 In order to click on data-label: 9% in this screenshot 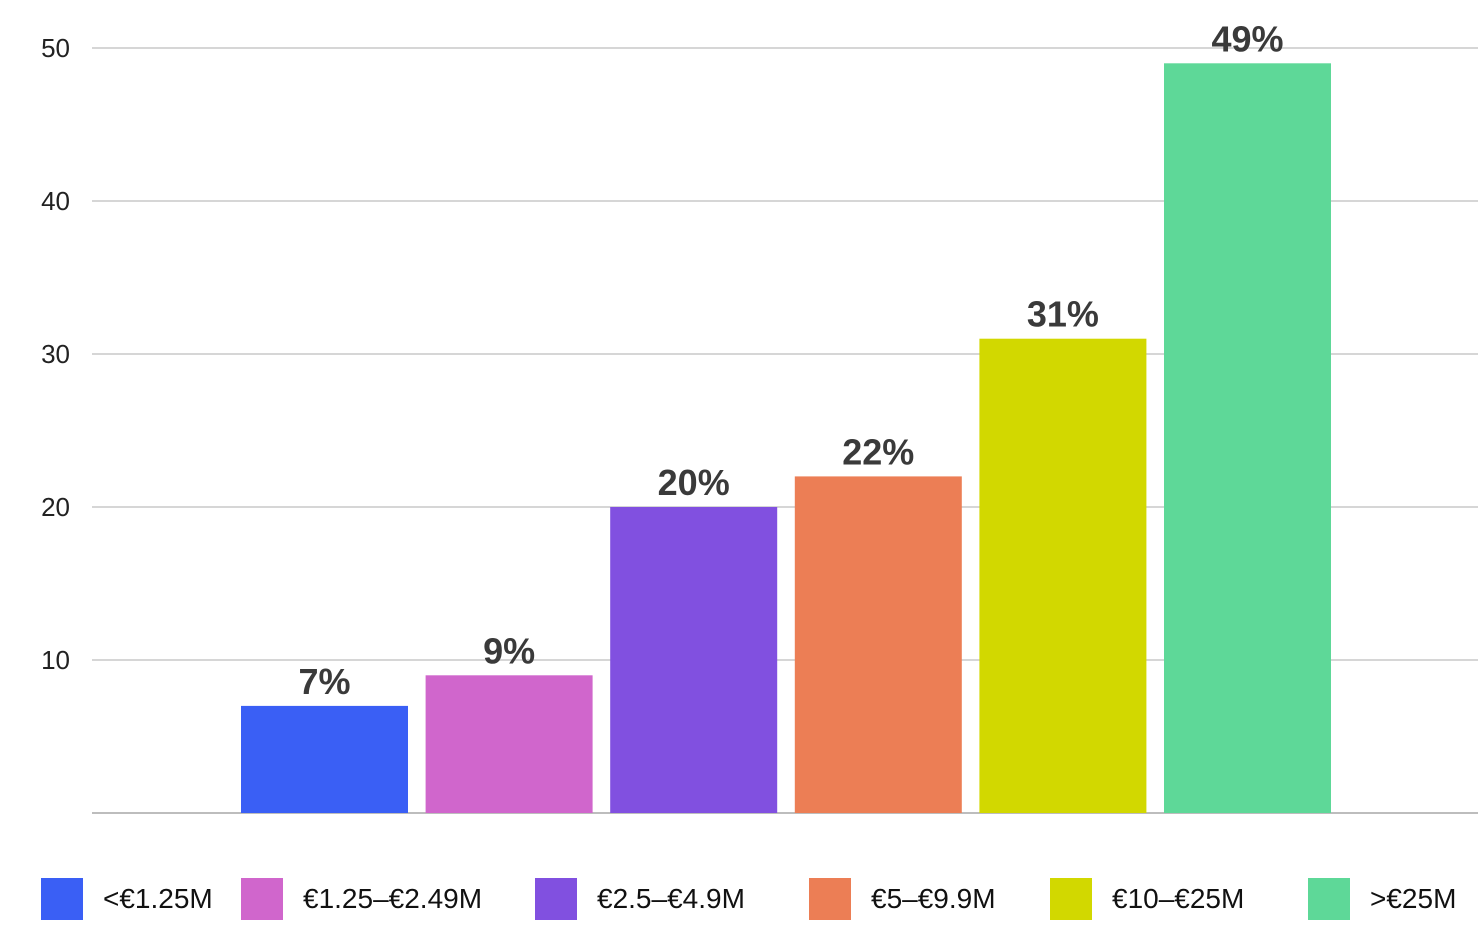, I will do `click(509, 650)`.